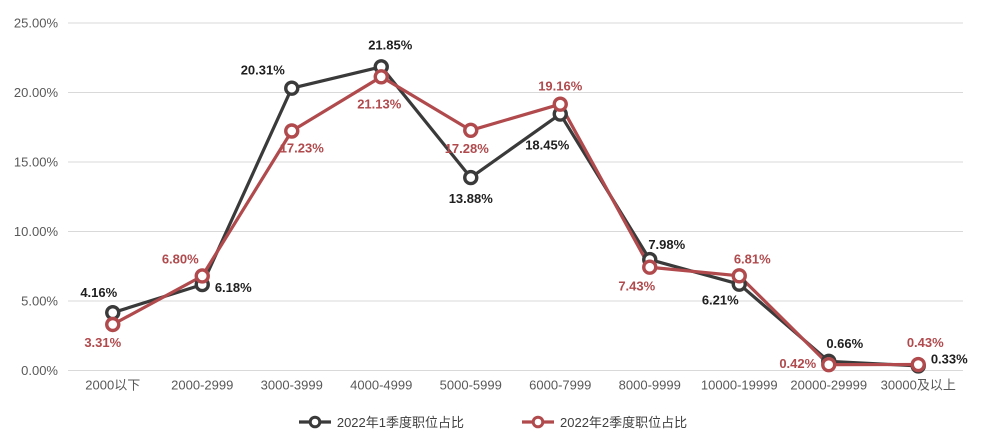 This screenshot has height=448, width=986. I want to click on y-axis-tick-label: 10.00%, so click(36, 231).